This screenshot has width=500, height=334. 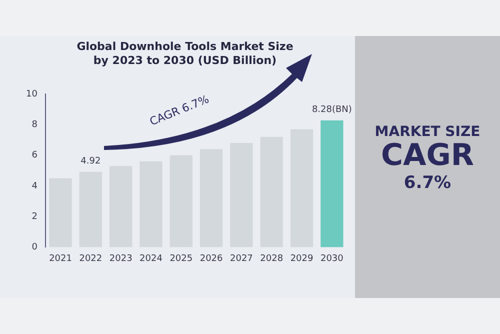 What do you see at coordinates (212, 259) in the screenshot?
I see `x-tick-label: 2026` at bounding box center [212, 259].